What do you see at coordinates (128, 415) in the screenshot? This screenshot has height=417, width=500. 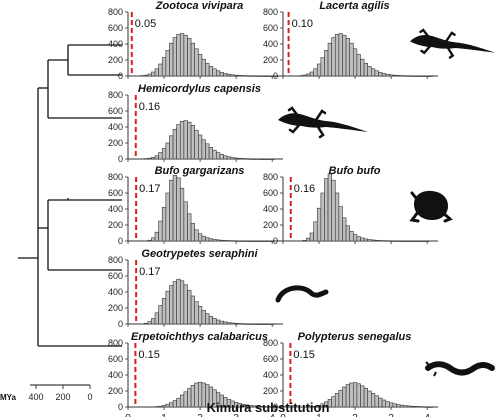 I see `x-tick-label: 0` at bounding box center [128, 415].